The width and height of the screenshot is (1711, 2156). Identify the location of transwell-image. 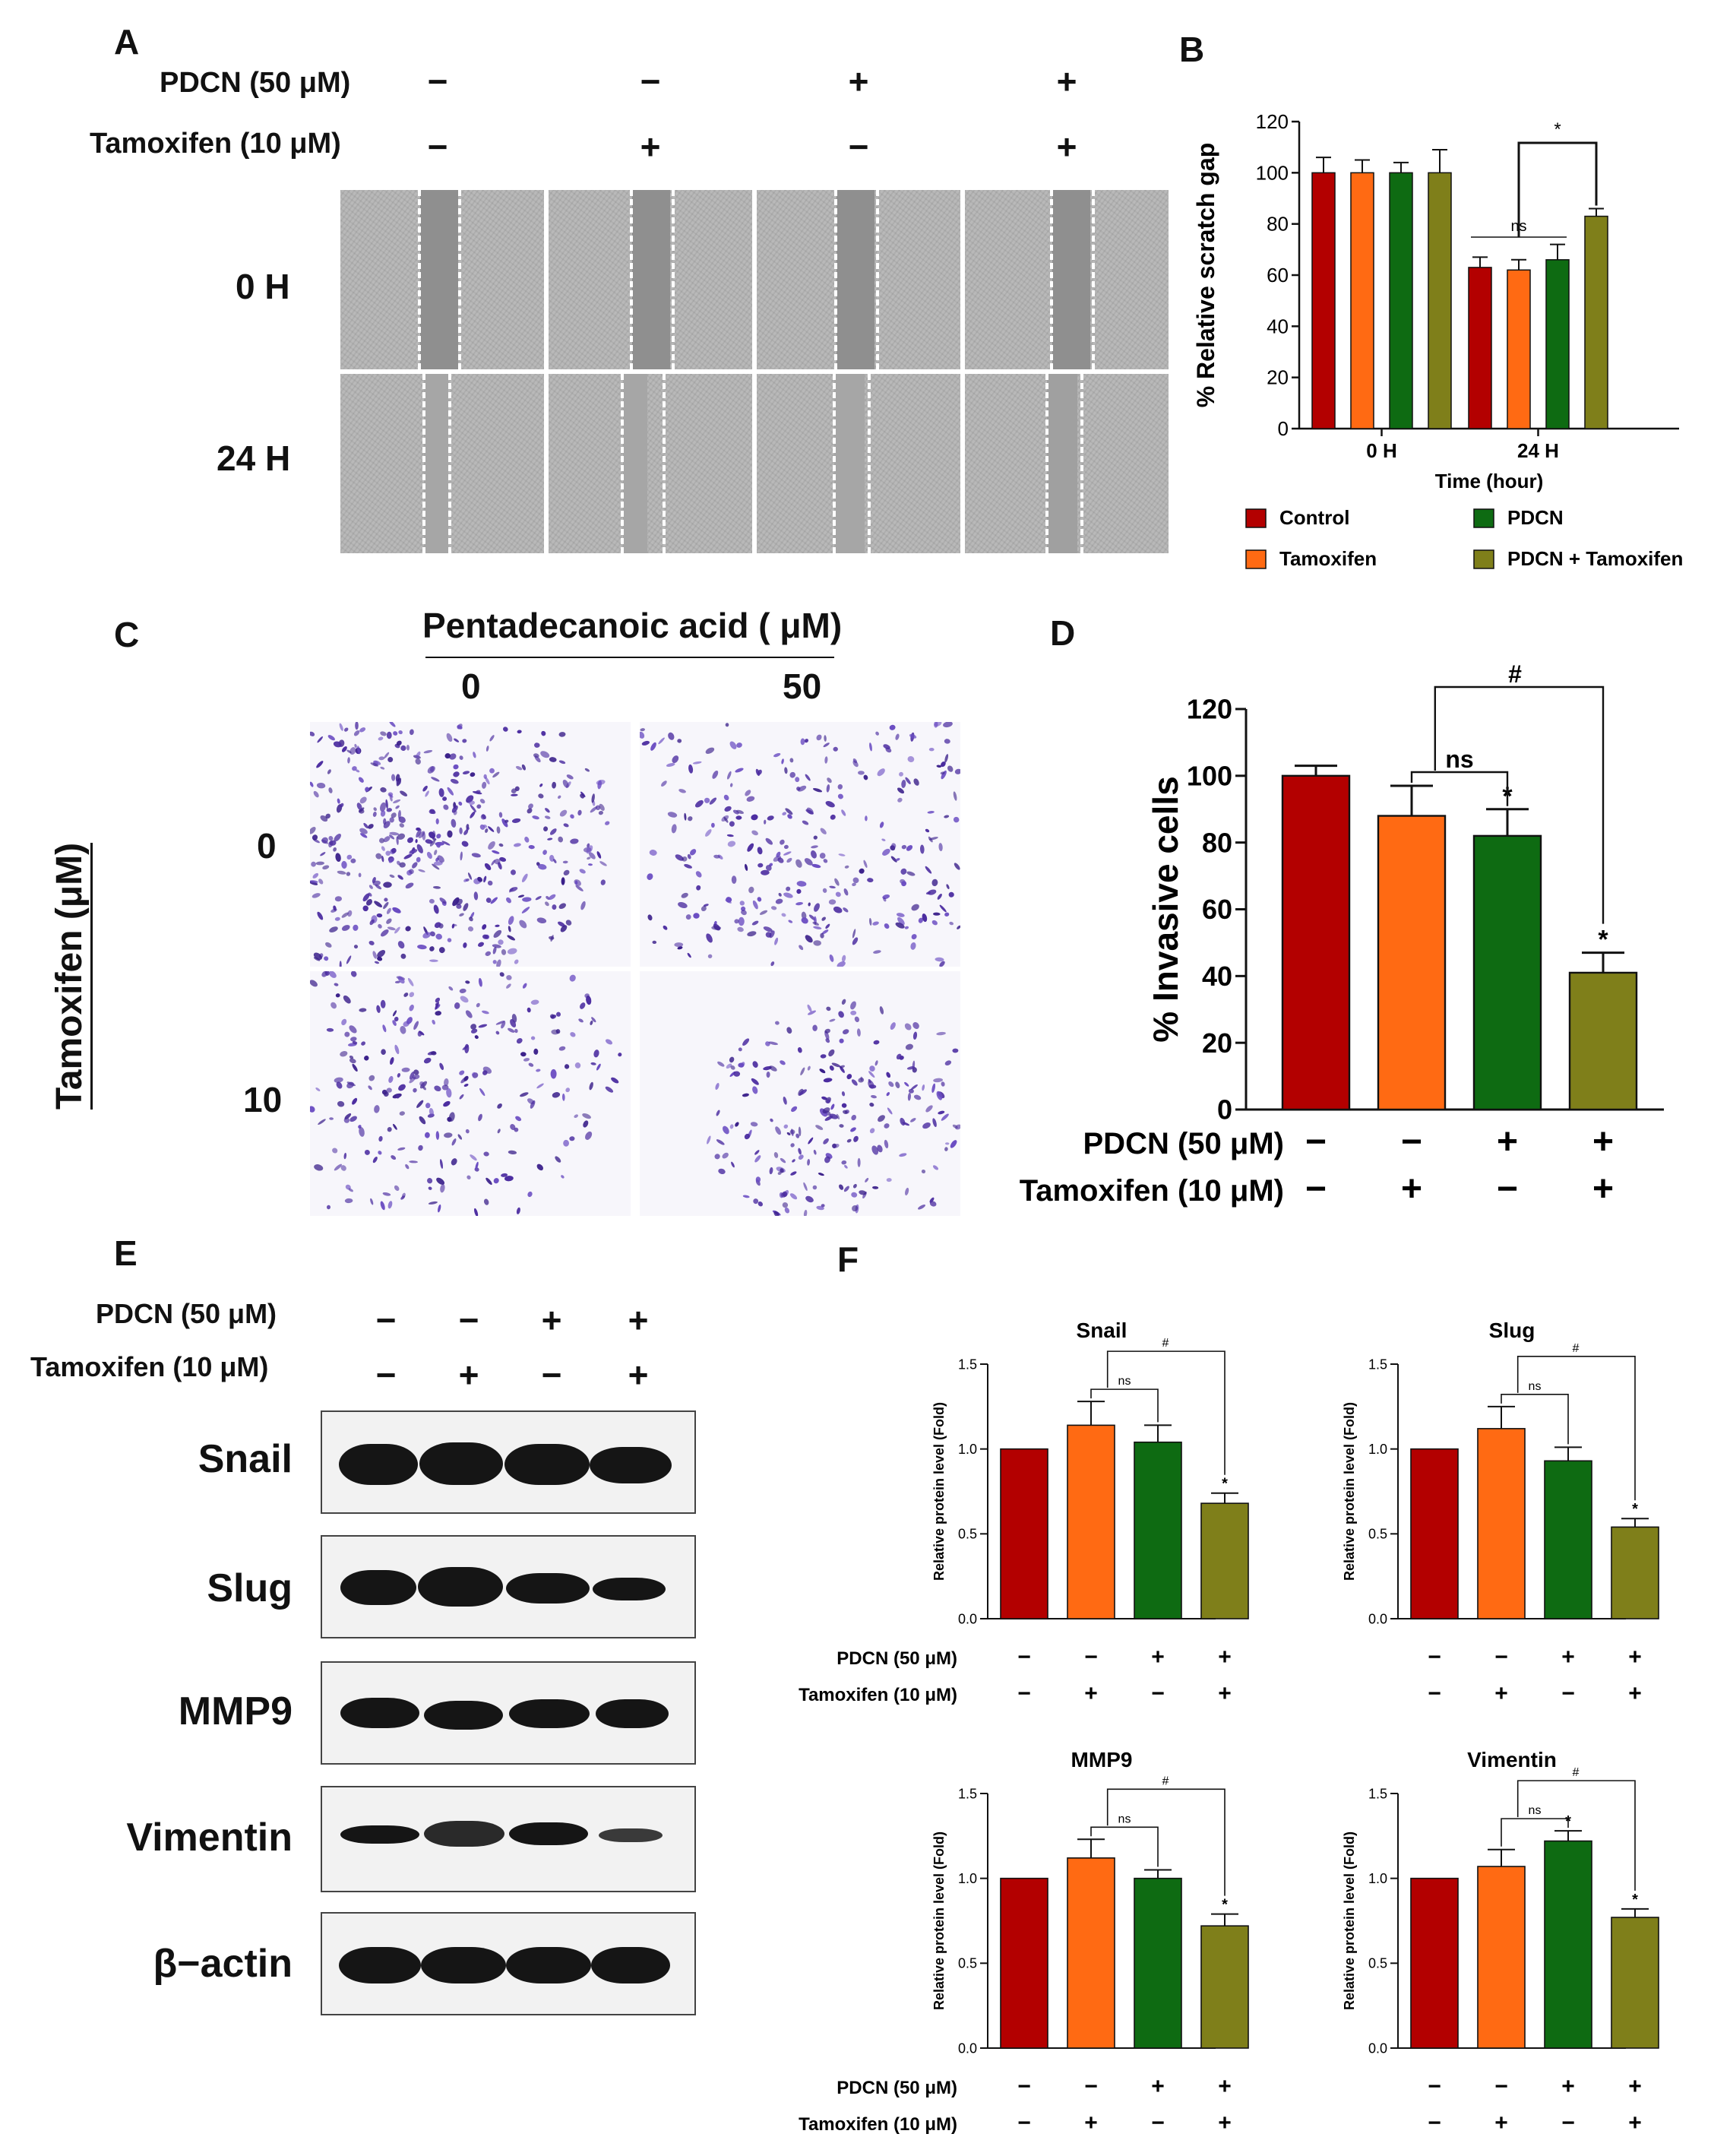
(471, 844).